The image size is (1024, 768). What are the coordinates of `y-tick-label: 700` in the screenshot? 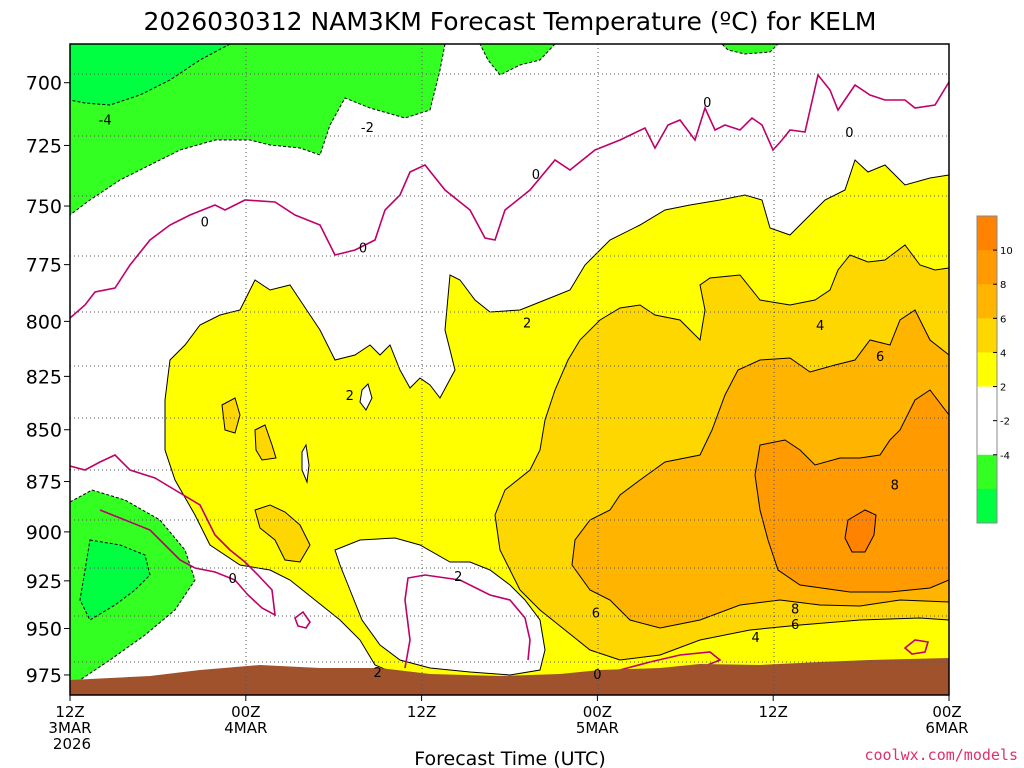 It's located at (44, 84).